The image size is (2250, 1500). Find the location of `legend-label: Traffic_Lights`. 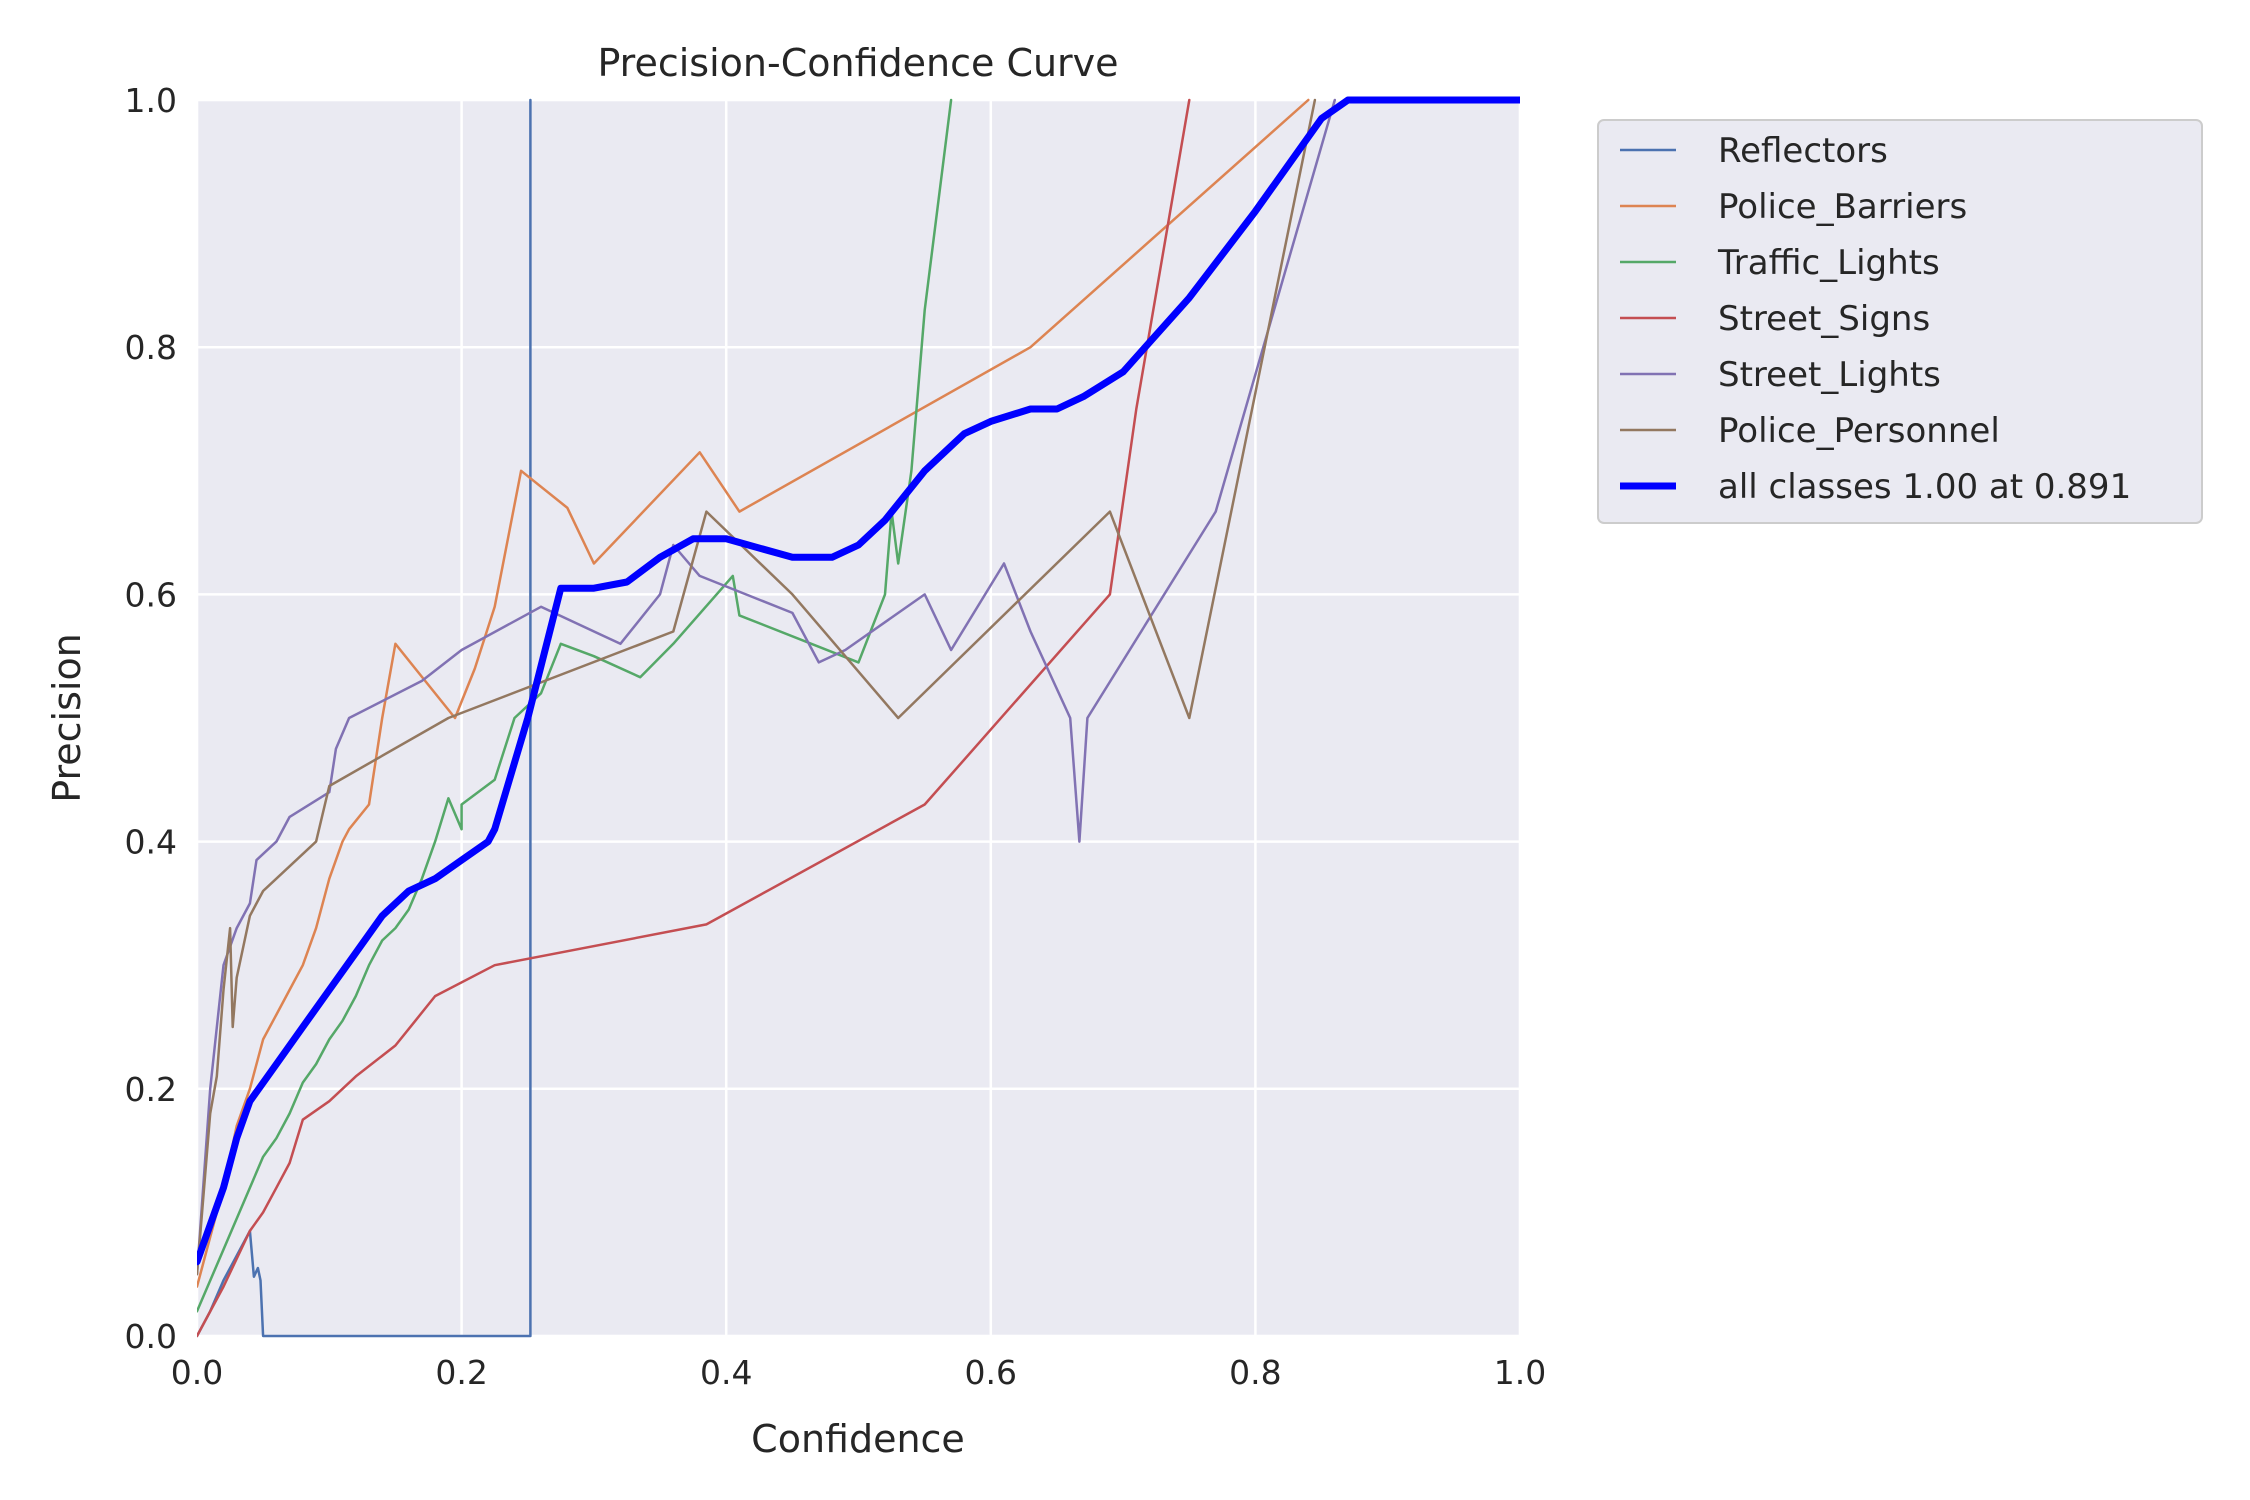

legend-label: Traffic_Lights is located at coordinates (1828, 263).